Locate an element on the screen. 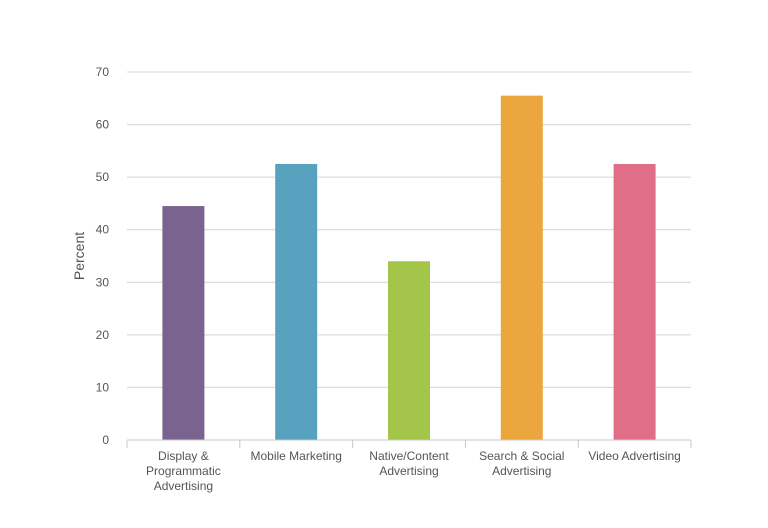 Image resolution: width=768 pixels, height=528 pixels. x-category-label-line: Programmatic is located at coordinates (183, 471).